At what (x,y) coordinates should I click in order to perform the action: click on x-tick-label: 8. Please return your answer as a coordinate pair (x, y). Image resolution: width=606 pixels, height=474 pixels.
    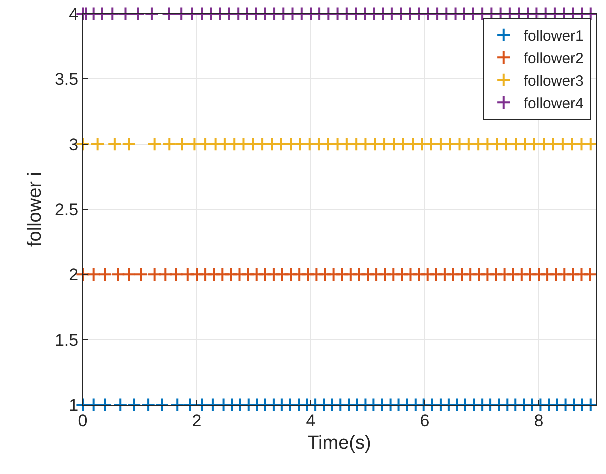
    Looking at the image, I should click on (539, 420).